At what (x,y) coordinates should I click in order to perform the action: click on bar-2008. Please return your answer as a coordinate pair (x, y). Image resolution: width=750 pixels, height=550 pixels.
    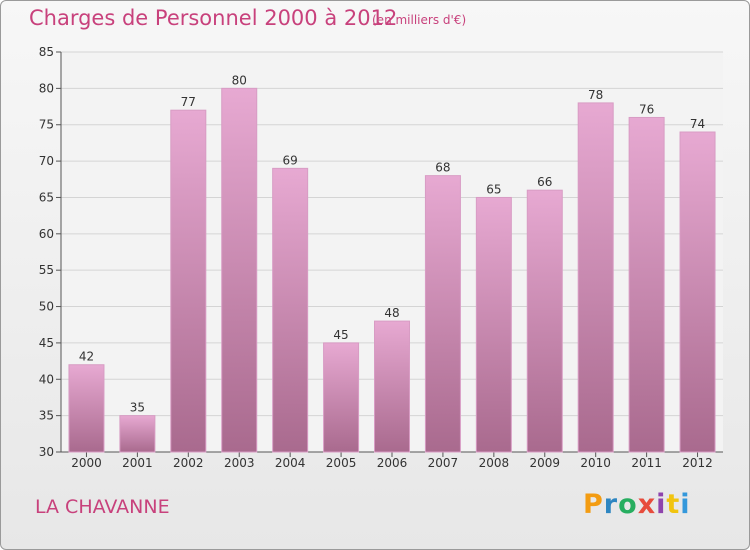
    Looking at the image, I should click on (493, 324).